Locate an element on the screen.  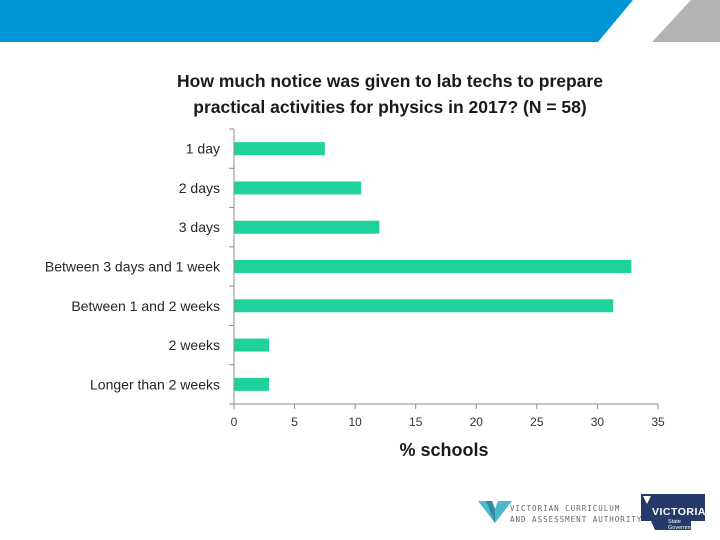
x-tick-label: 25 is located at coordinates (537, 422).